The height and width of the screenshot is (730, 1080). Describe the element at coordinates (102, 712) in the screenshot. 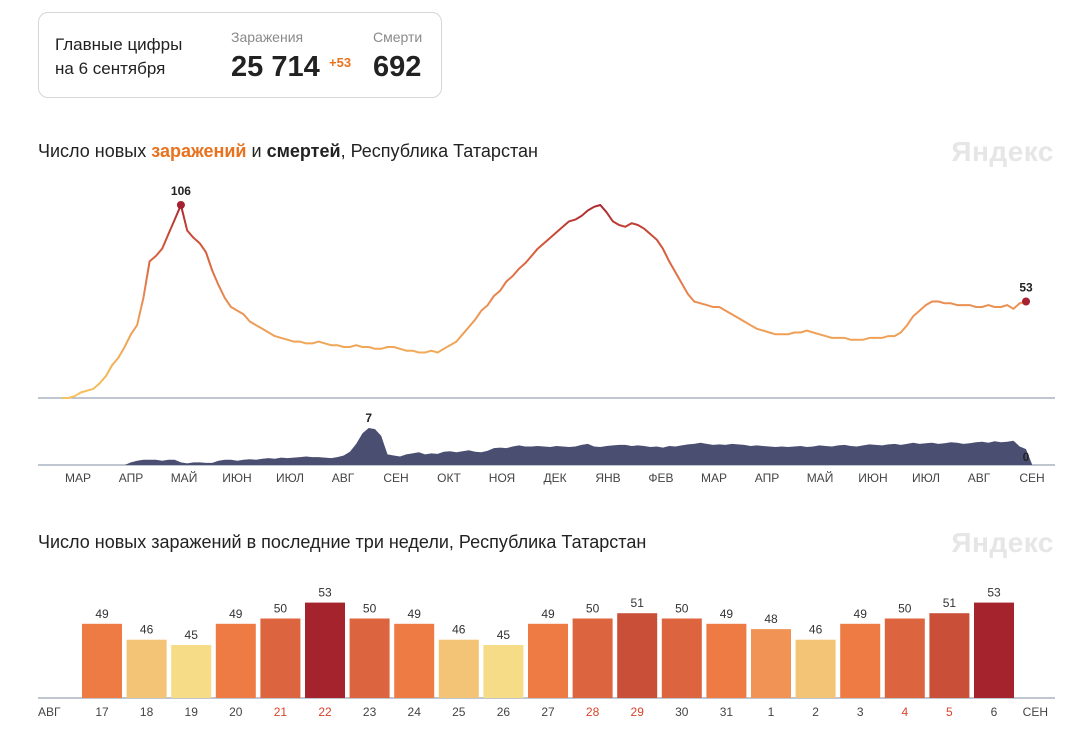

I see `bar-category-label: 17` at that location.